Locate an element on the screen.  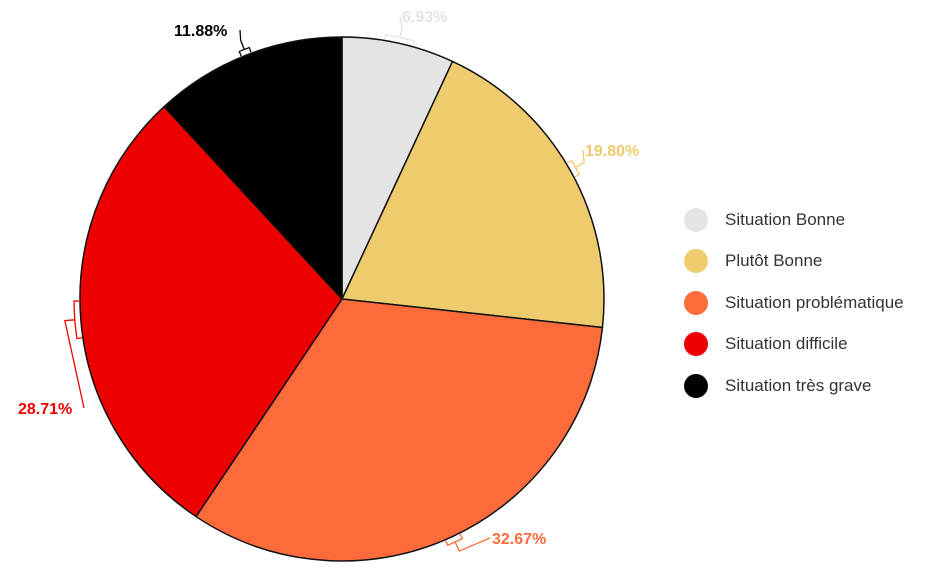
legend-item-situation-bonne: Situation Bonne is located at coordinates (814, 220).